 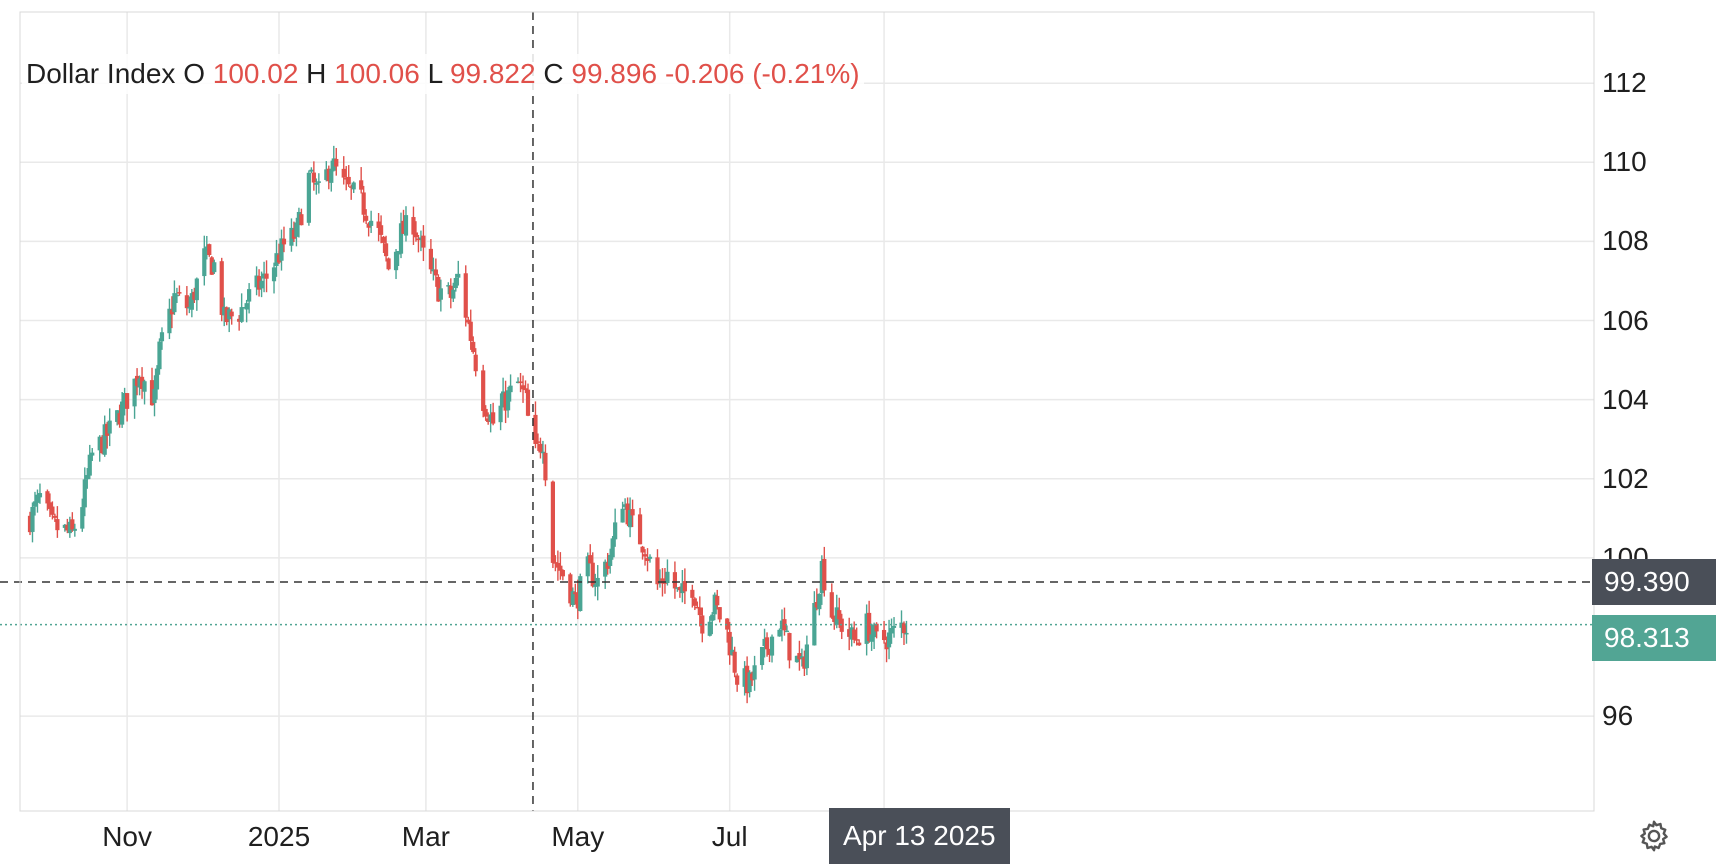 What do you see at coordinates (1654, 836) in the screenshot?
I see `gear-icon` at bounding box center [1654, 836].